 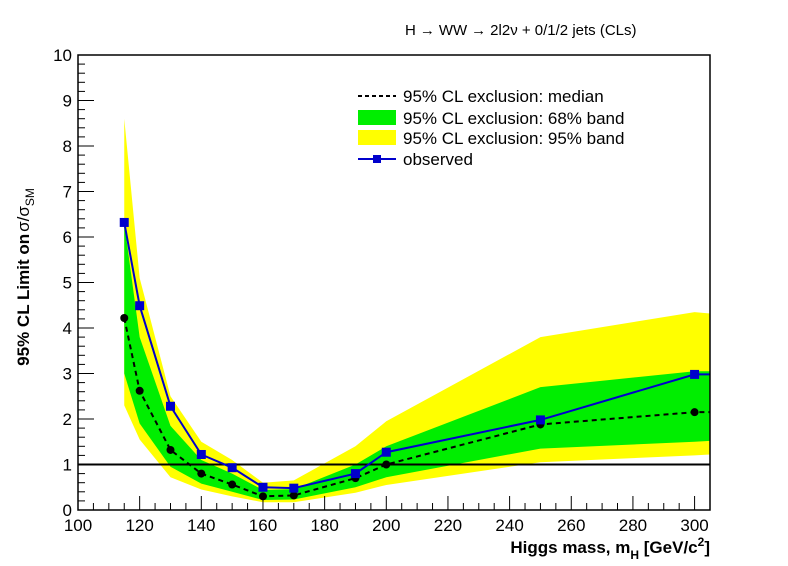 What do you see at coordinates (67, 374) in the screenshot?
I see `y-tick-label: 3` at bounding box center [67, 374].